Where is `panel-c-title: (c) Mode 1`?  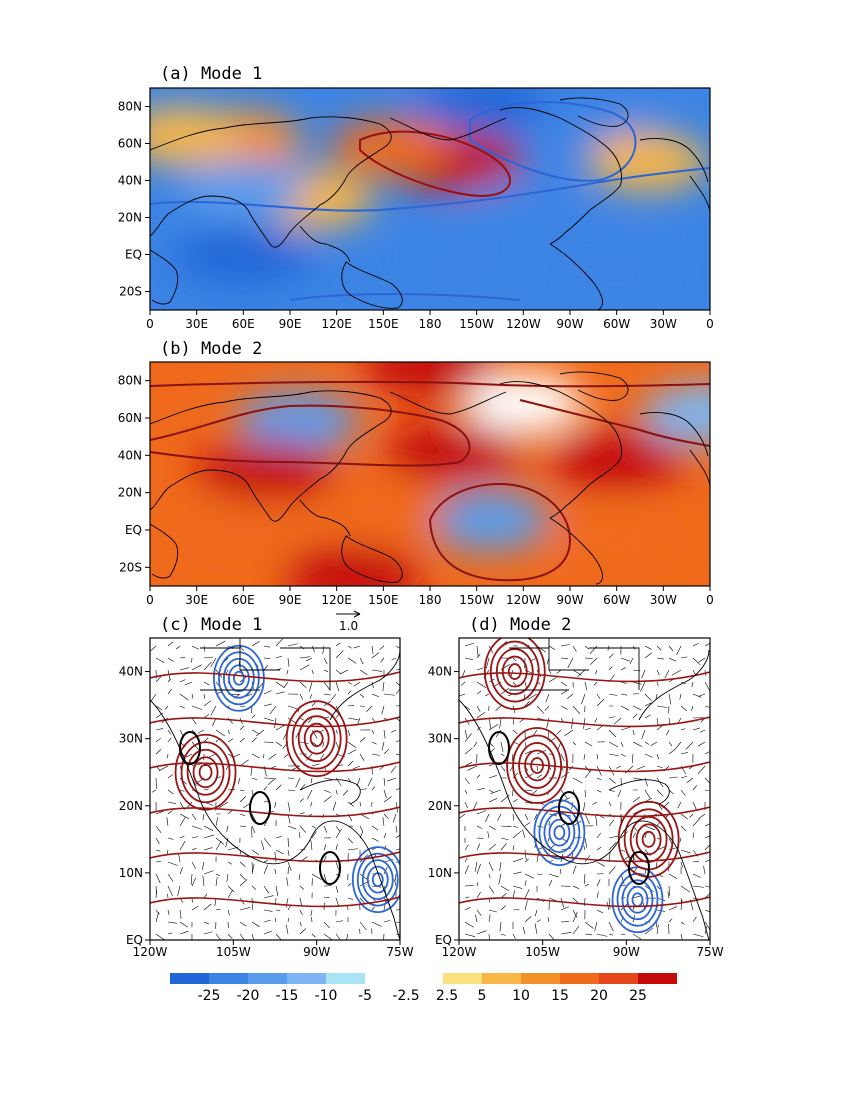
panel-c-title: (c) Mode 1 is located at coordinates (211, 625).